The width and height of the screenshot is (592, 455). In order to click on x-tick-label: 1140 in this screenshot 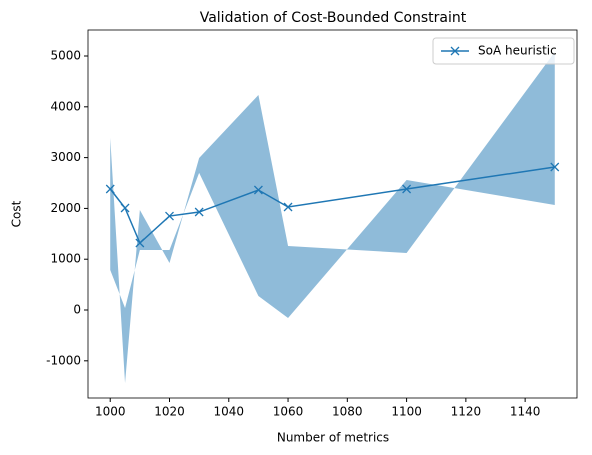, I will do `click(525, 412)`.